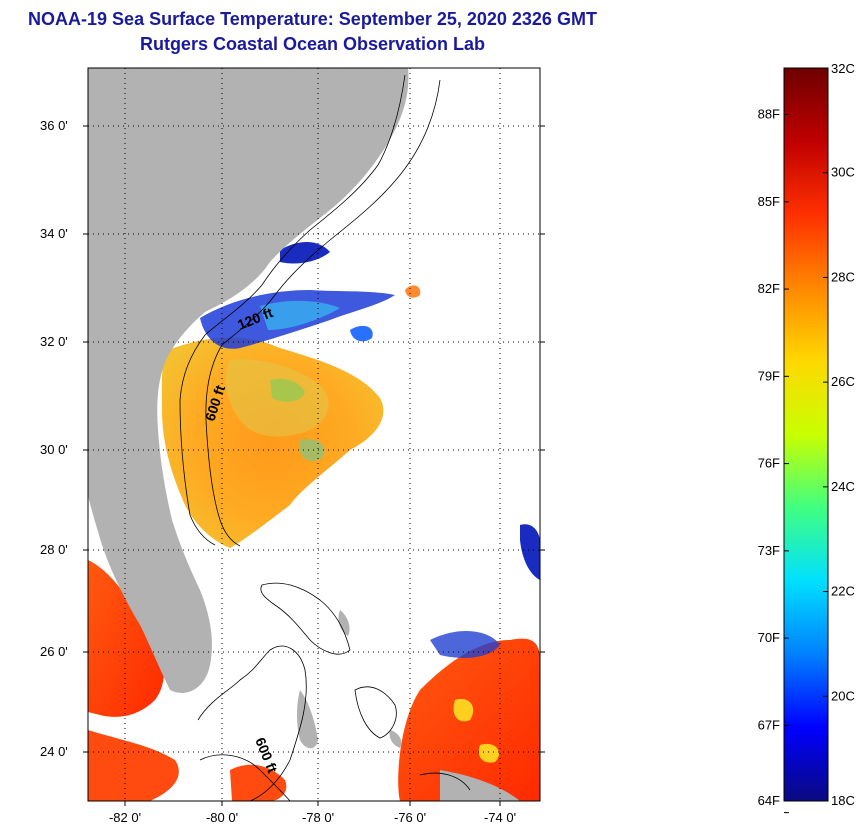 This screenshot has height=832, width=865. I want to click on lon-label: -80 0', so click(222, 817).